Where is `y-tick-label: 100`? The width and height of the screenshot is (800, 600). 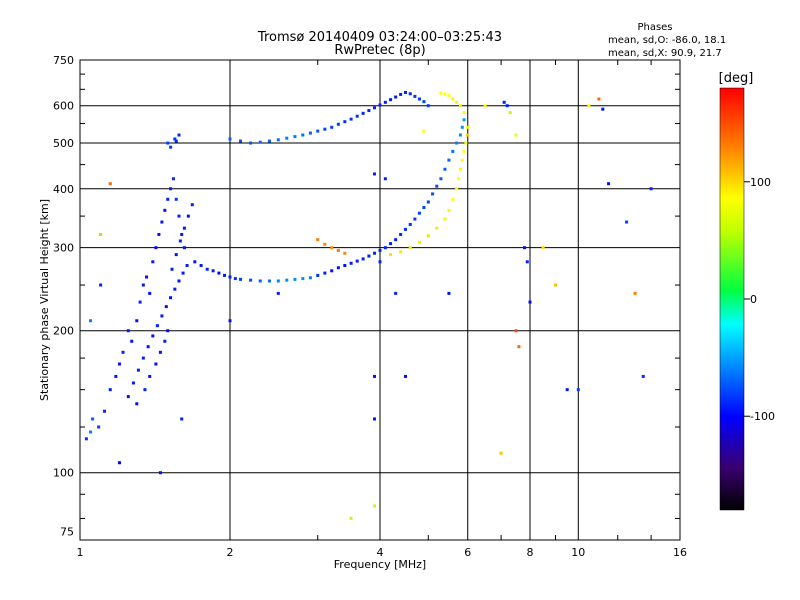 y-tick-label: 100 is located at coordinates (63, 473).